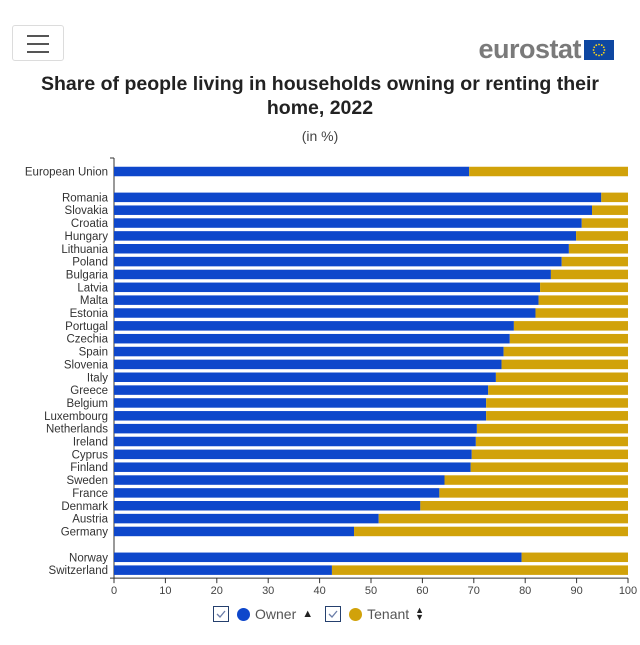 This screenshot has width=640, height=645. What do you see at coordinates (90, 443) in the screenshot?
I see `category-label-ireland: Ireland` at bounding box center [90, 443].